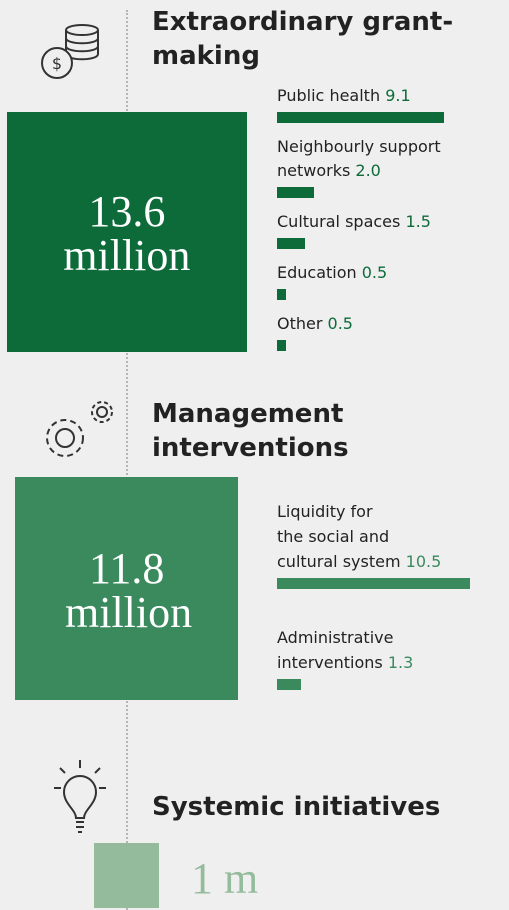 The image size is (509, 910). I want to click on item: Other 0.5, so click(389, 331).